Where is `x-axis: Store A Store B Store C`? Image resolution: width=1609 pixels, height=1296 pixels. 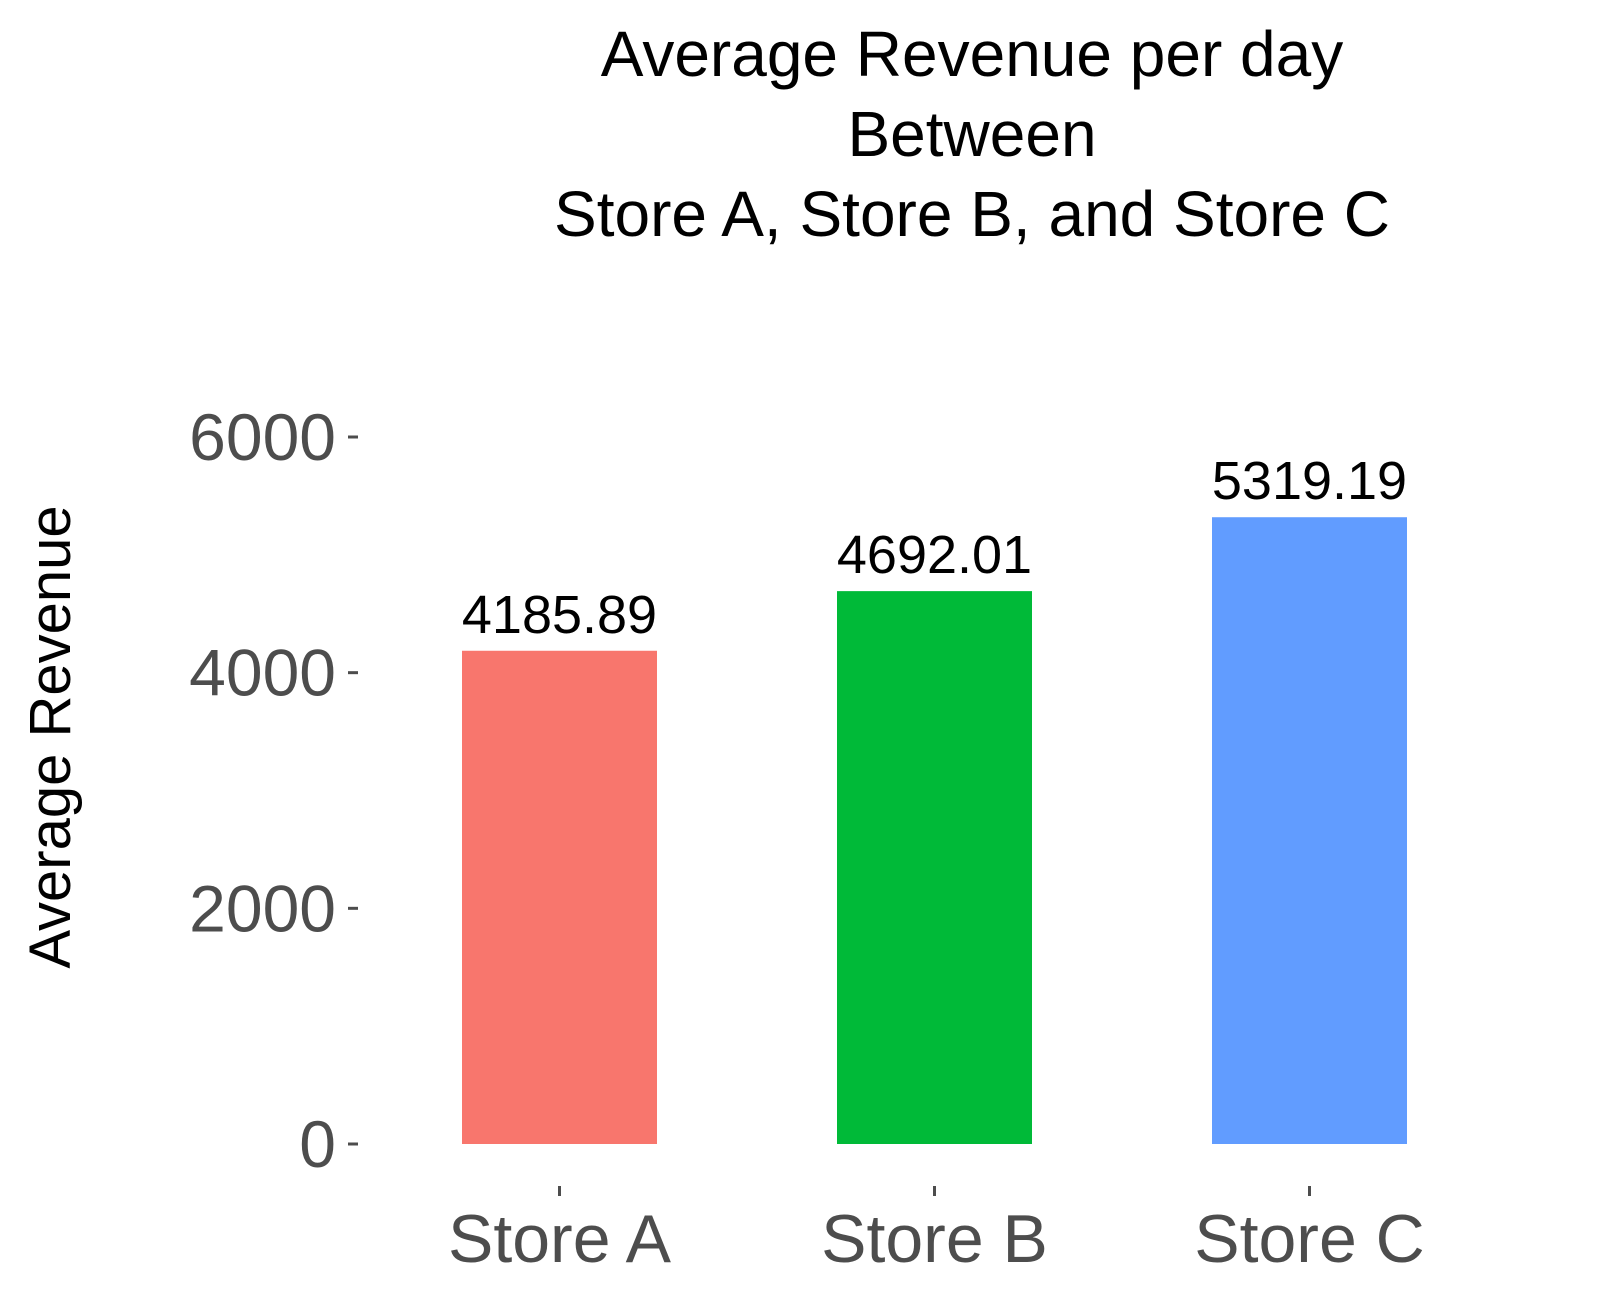
x-axis: Store A Store B Store C is located at coordinates (936, 1231).